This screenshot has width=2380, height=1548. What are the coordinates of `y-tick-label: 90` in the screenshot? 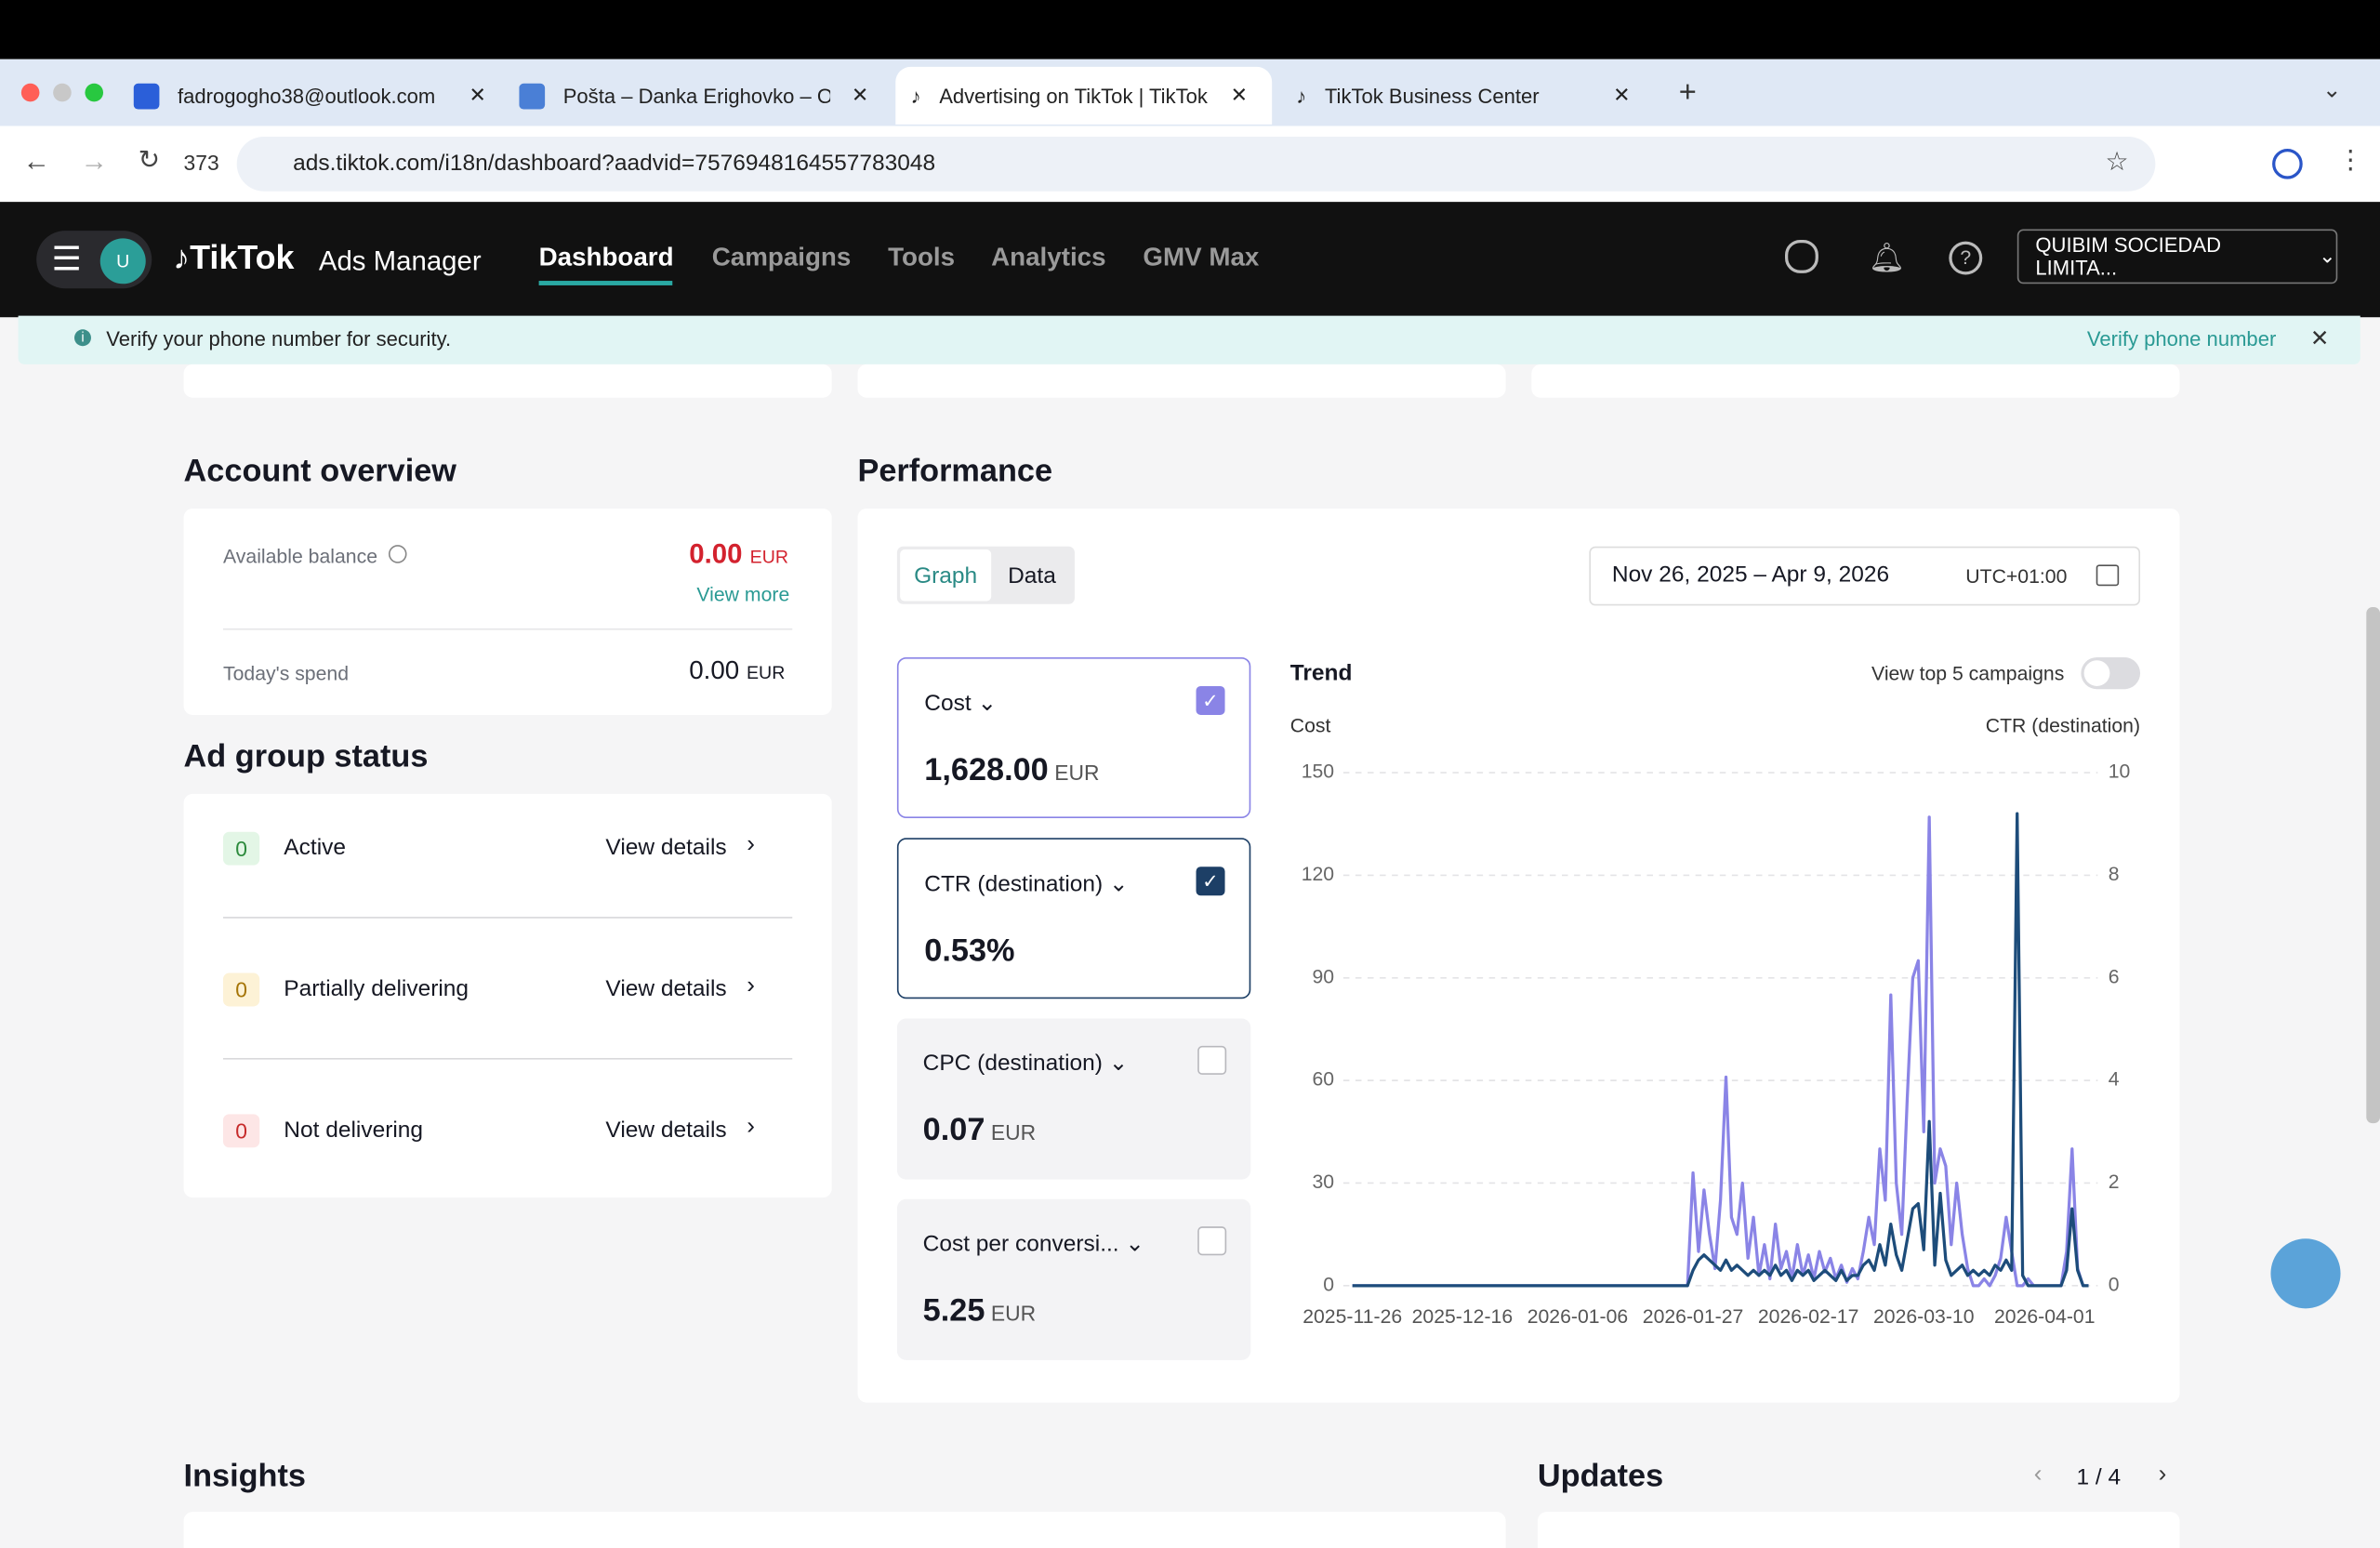 It's located at (1323, 977).